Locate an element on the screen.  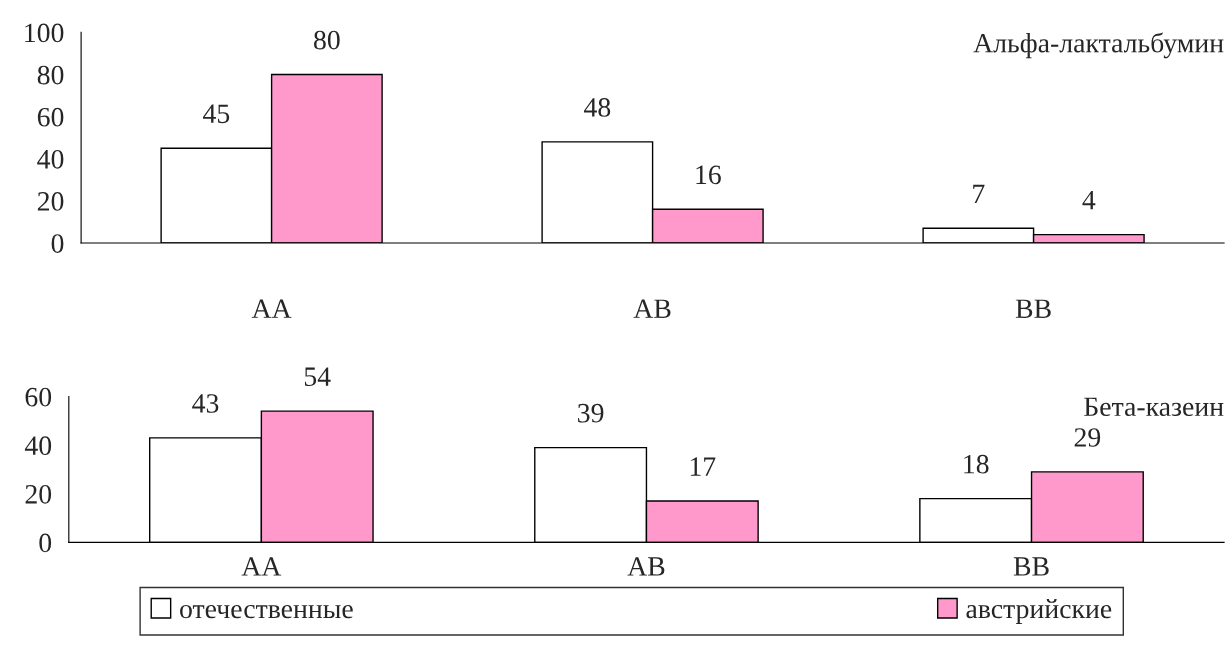
data-label: 4 is located at coordinates (1089, 200).